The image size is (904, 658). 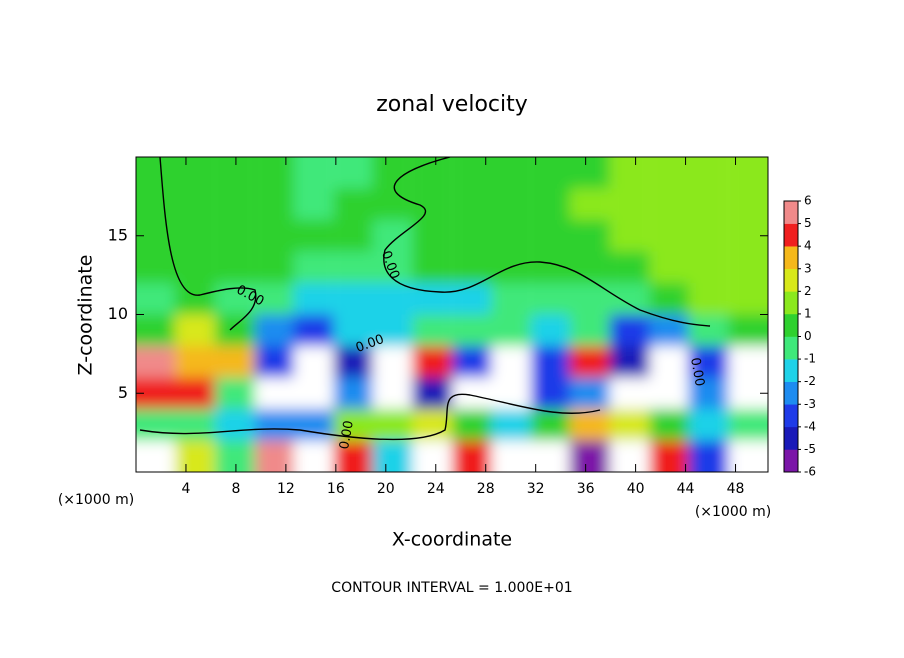 What do you see at coordinates (486, 489) in the screenshot?
I see `x-tick-label: 28` at bounding box center [486, 489].